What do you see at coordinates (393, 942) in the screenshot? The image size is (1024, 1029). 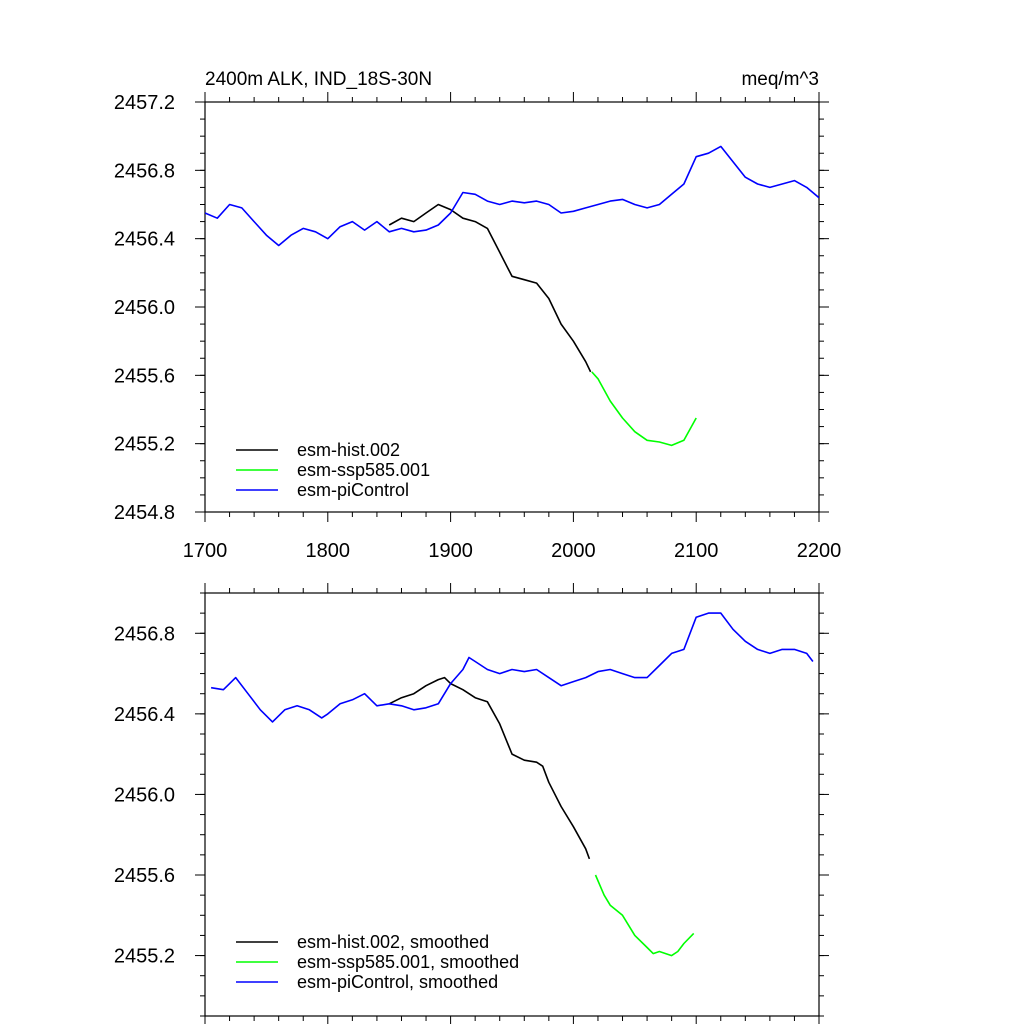 I see `legend-label: esm-hist.002, smoothed` at bounding box center [393, 942].